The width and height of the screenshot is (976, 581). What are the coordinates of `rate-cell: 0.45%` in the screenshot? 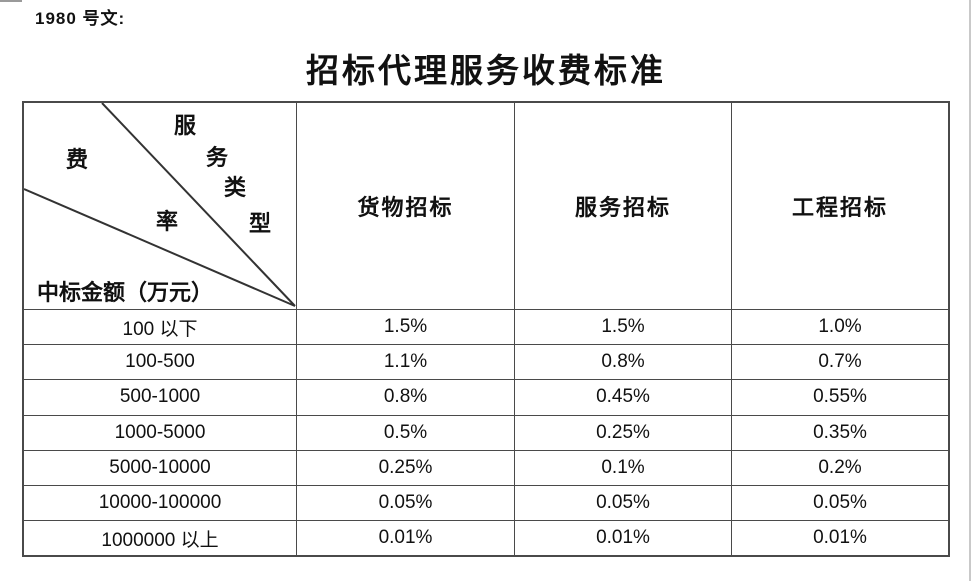 It's located at (622, 397).